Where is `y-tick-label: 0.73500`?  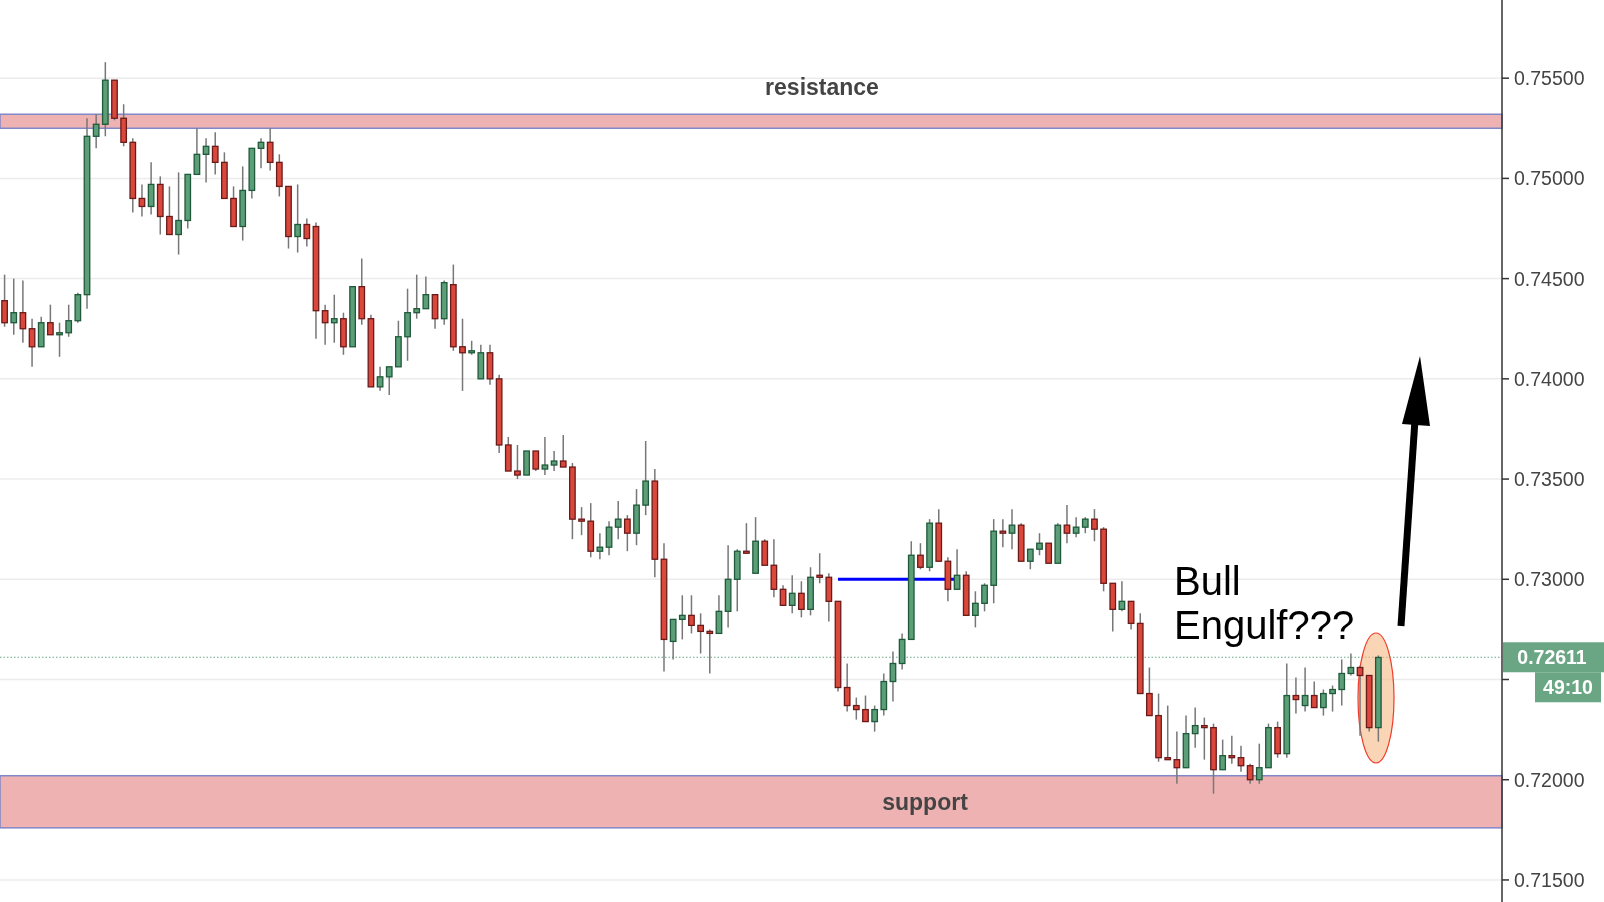 y-tick-label: 0.73500 is located at coordinates (1549, 479).